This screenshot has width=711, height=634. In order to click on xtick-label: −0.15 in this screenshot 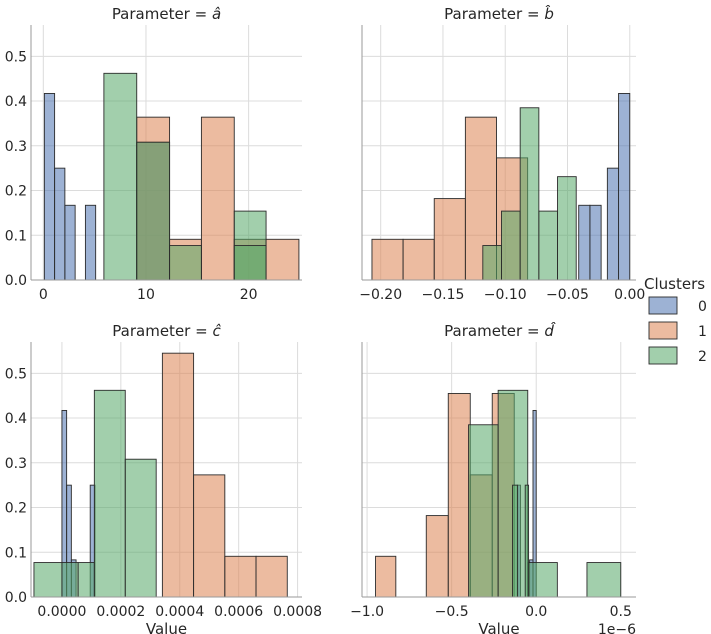, I will do `click(443, 295)`.